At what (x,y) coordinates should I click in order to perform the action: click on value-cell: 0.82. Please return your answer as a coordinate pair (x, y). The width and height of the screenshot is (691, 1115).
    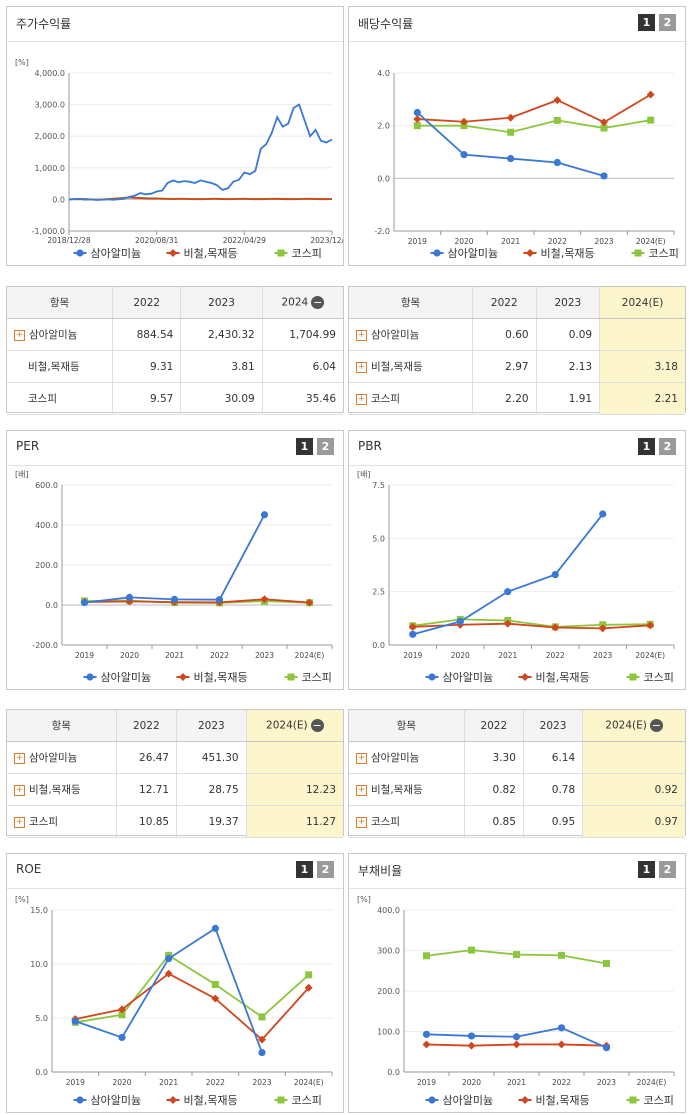
    Looking at the image, I should click on (493, 789).